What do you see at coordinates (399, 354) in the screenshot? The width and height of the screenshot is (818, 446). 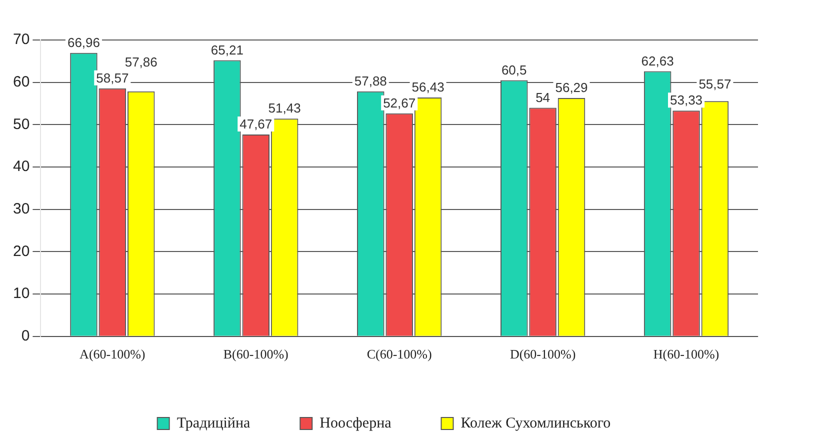 I see `x-tick-label: C(60-100%)` at bounding box center [399, 354].